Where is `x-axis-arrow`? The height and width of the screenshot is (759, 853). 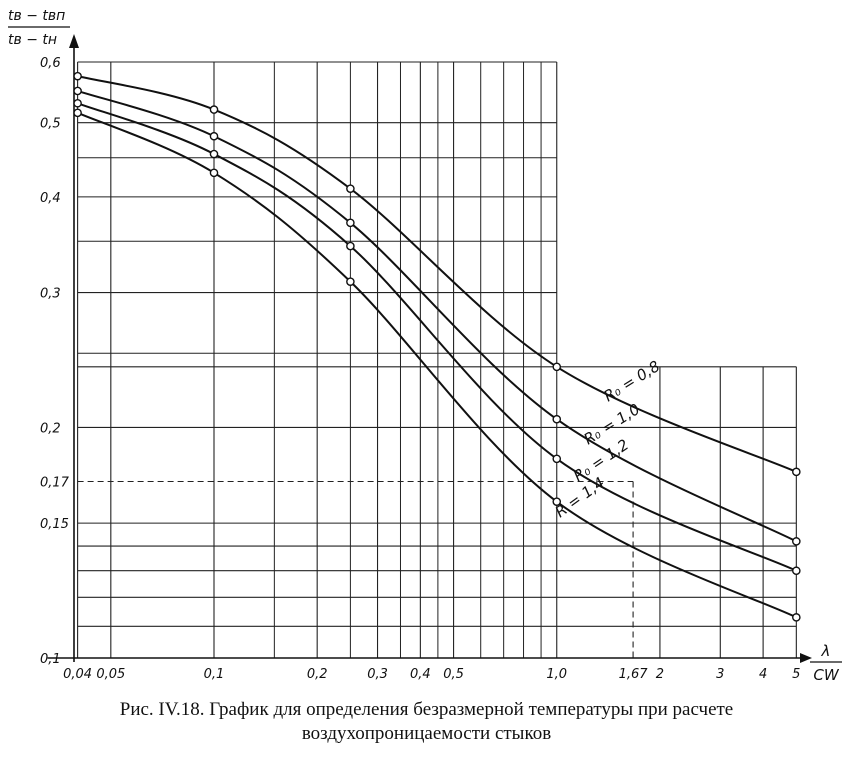 x-axis-arrow is located at coordinates (806, 658).